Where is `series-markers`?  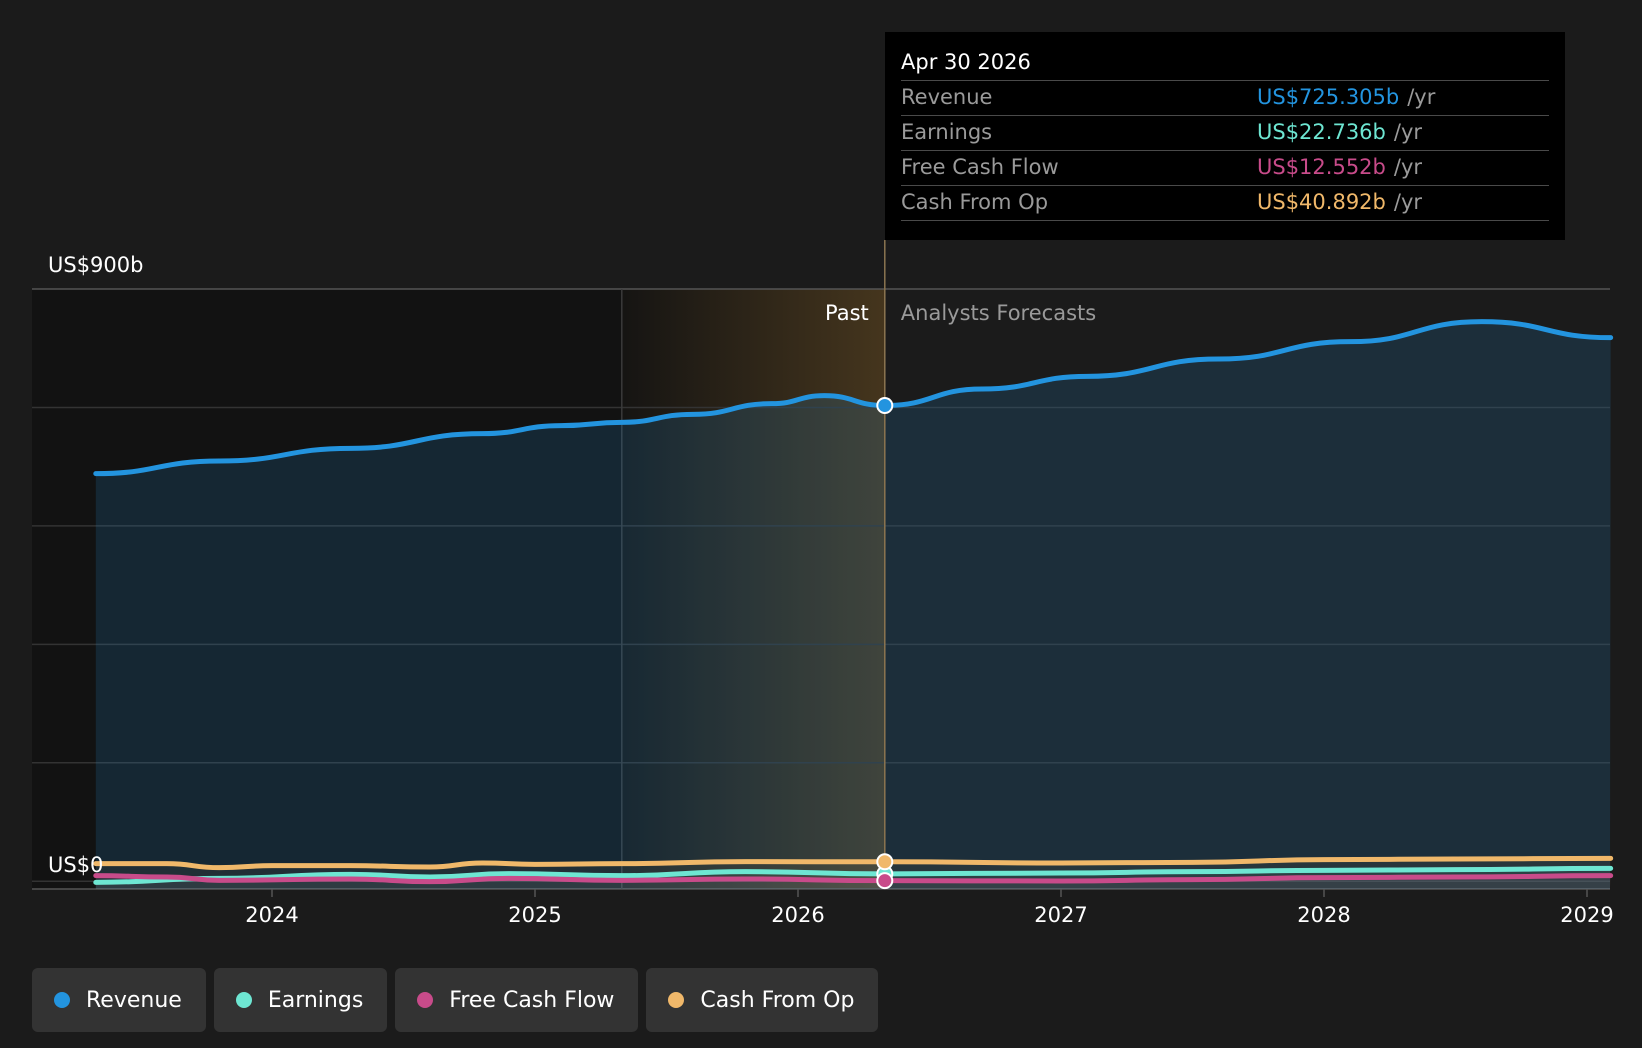
series-markers is located at coordinates (885, 643).